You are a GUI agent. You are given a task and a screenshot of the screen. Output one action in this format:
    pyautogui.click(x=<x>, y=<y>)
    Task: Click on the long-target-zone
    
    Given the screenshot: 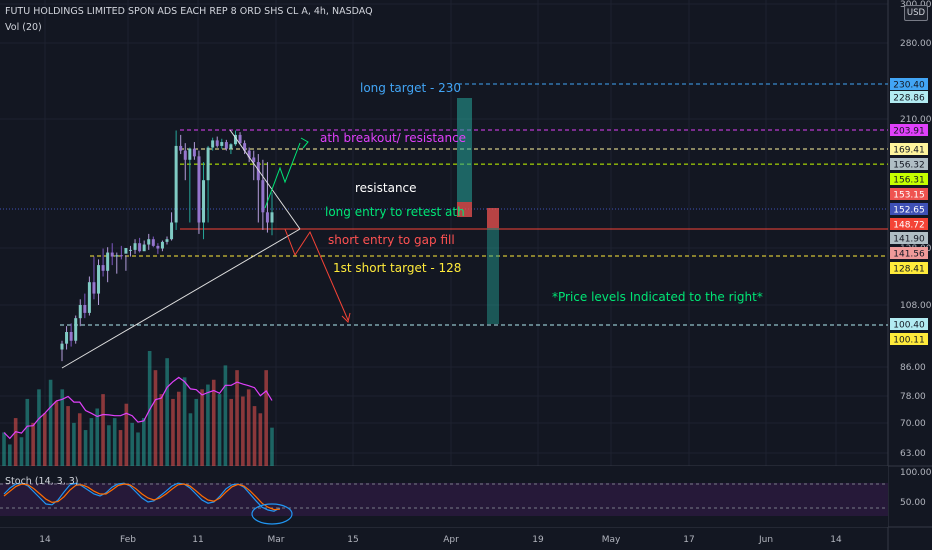 What is the action you would take?
    pyautogui.click(x=464, y=150)
    